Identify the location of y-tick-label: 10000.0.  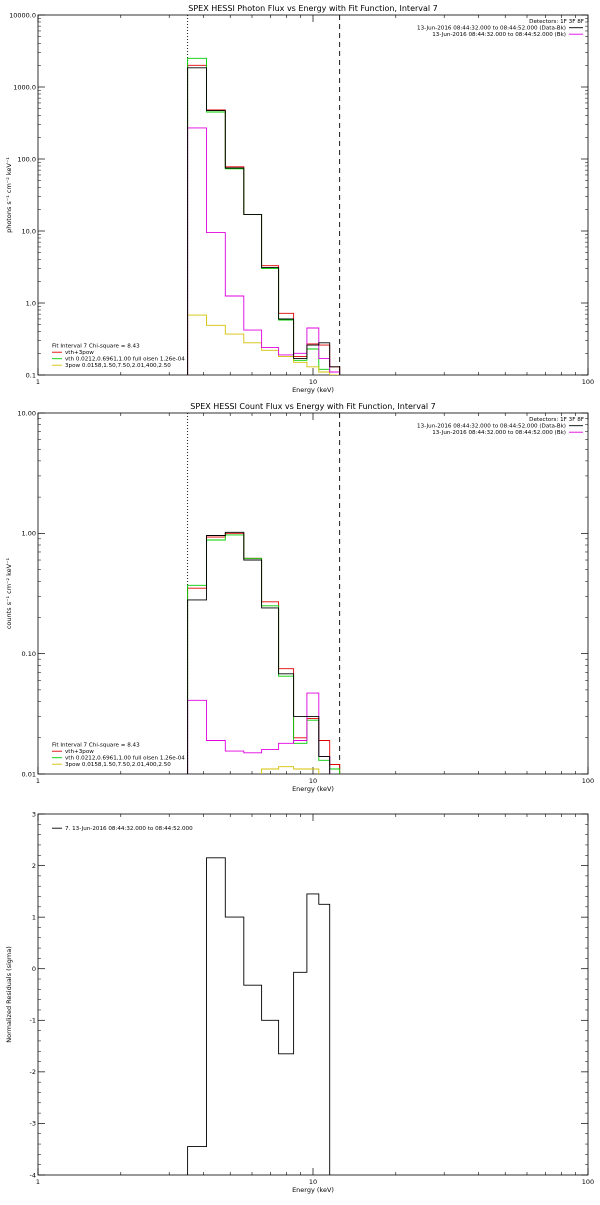
(22, 15).